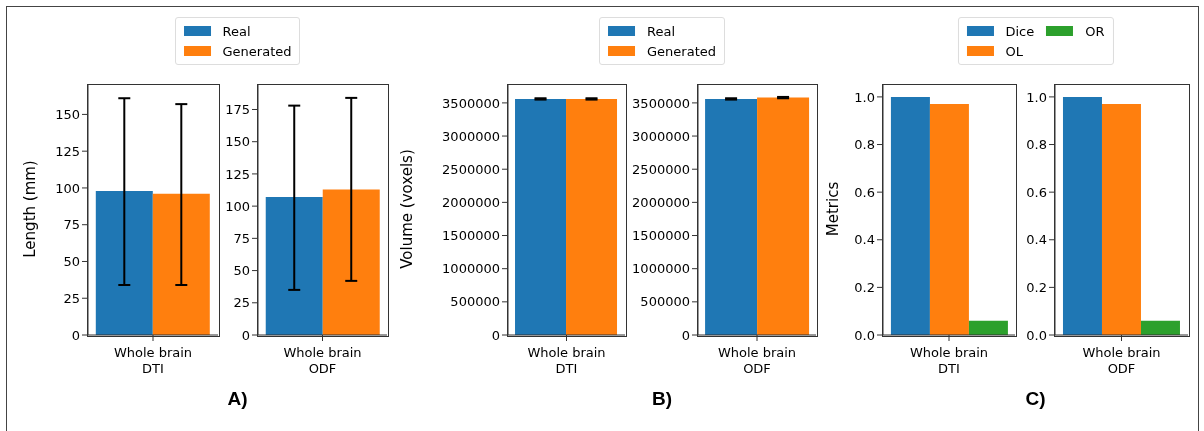 This screenshot has width=1204, height=431. I want to click on text: C), so click(1035, 399).